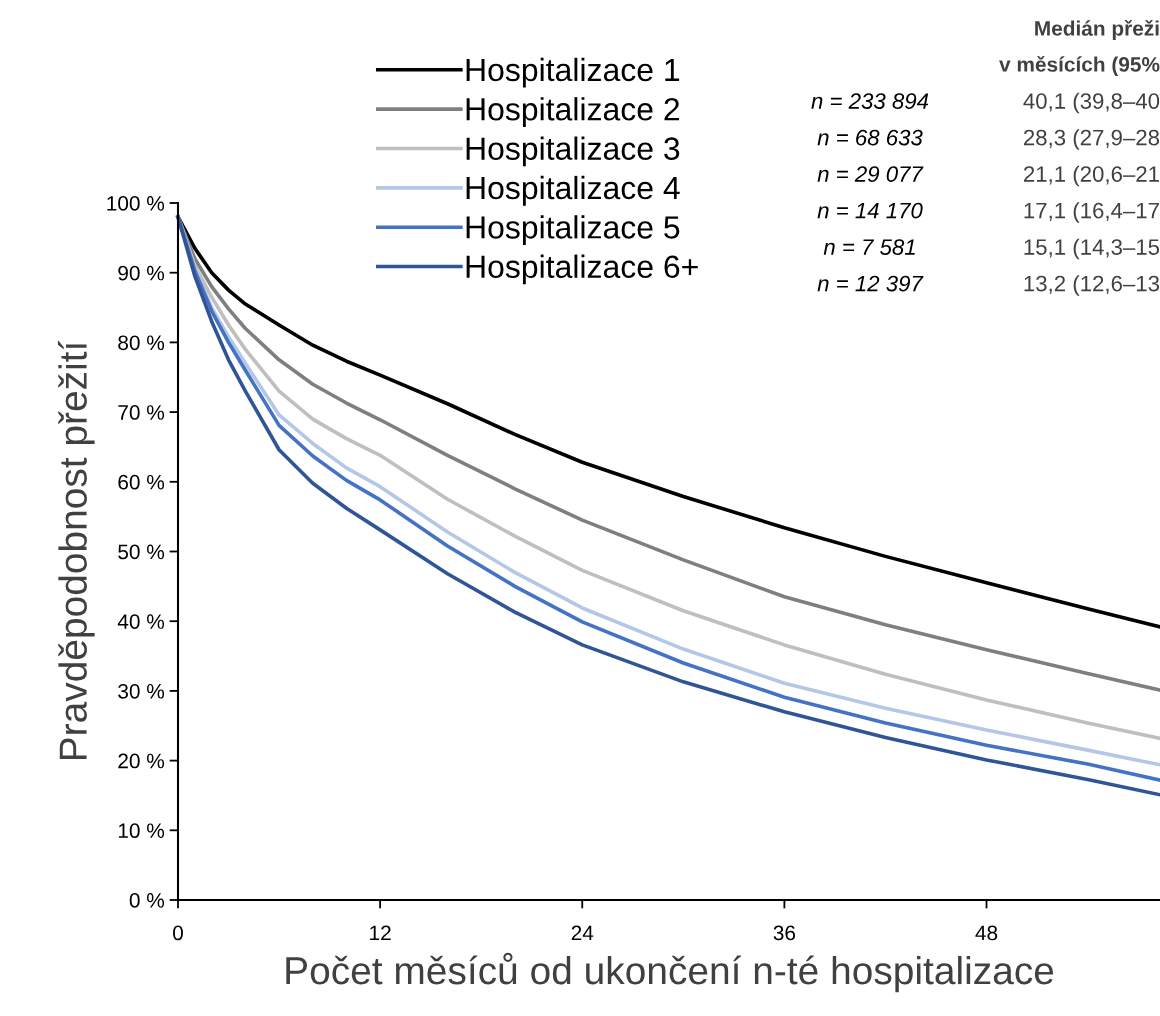  What do you see at coordinates (986, 933) in the screenshot?
I see `x-tick-label: 48` at bounding box center [986, 933].